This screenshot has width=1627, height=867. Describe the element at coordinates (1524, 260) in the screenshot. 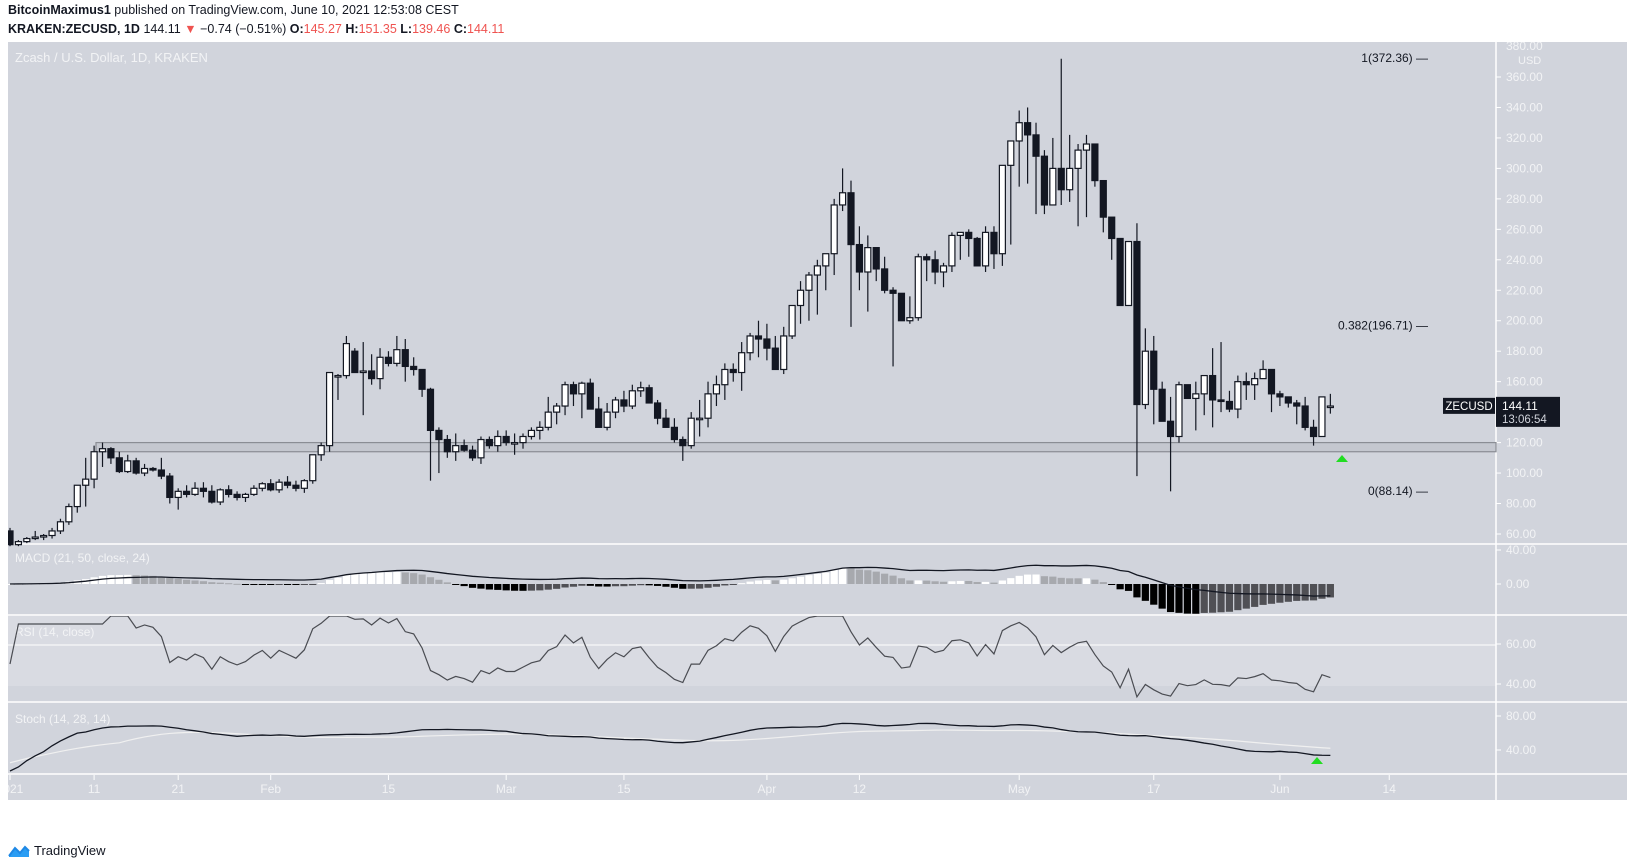

I see `price-tick-label: 240.00` at that location.